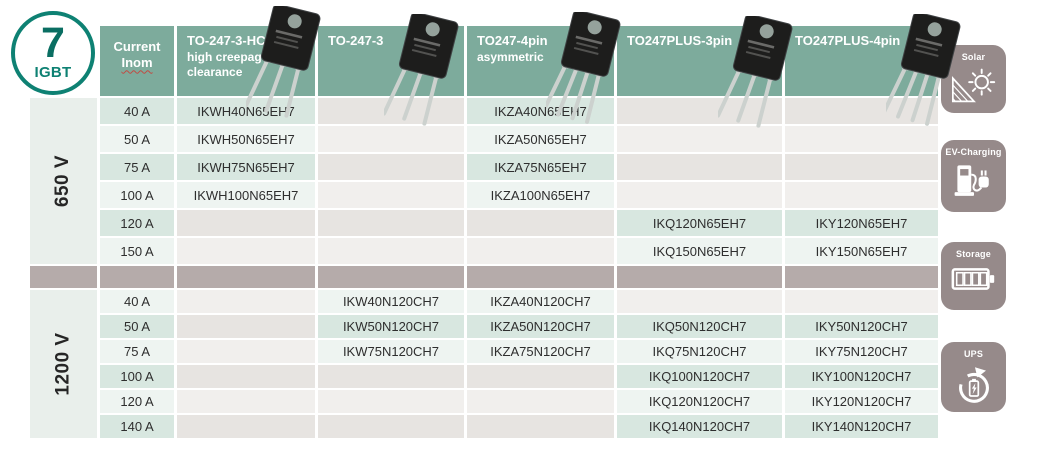 The width and height of the screenshot is (1054, 460). I want to click on part-cell: IKQ100N120CH7, so click(699, 376).